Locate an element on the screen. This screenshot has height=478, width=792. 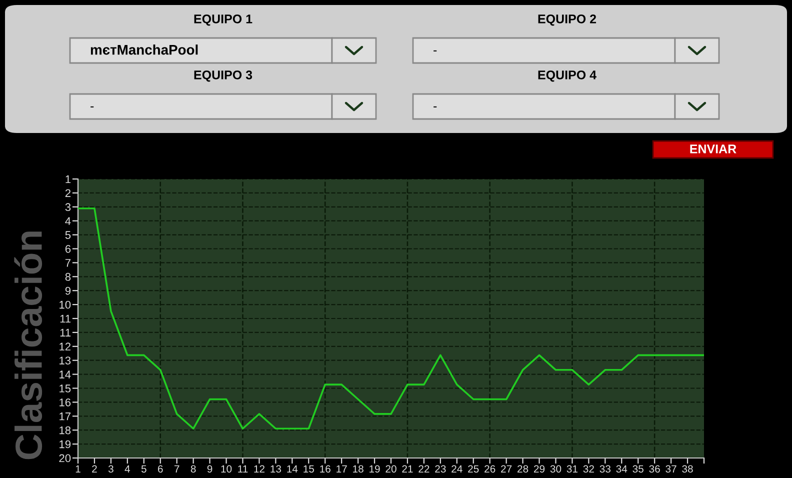
x-tick-label: 13 is located at coordinates (276, 469).